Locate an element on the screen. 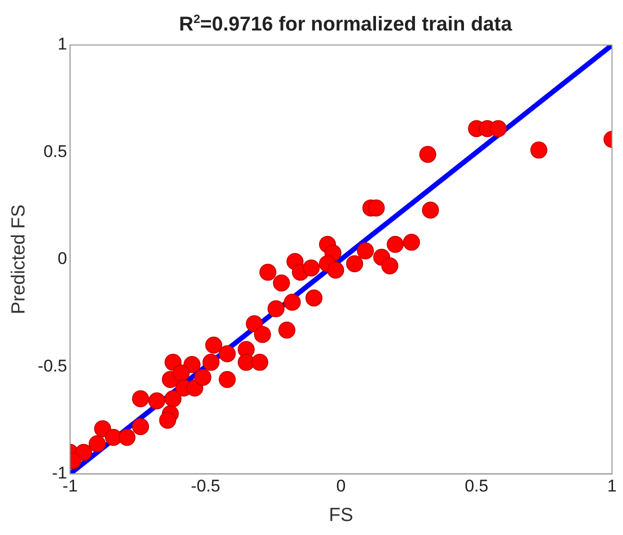  y-tick-label: -0.5 is located at coordinates (53, 366).